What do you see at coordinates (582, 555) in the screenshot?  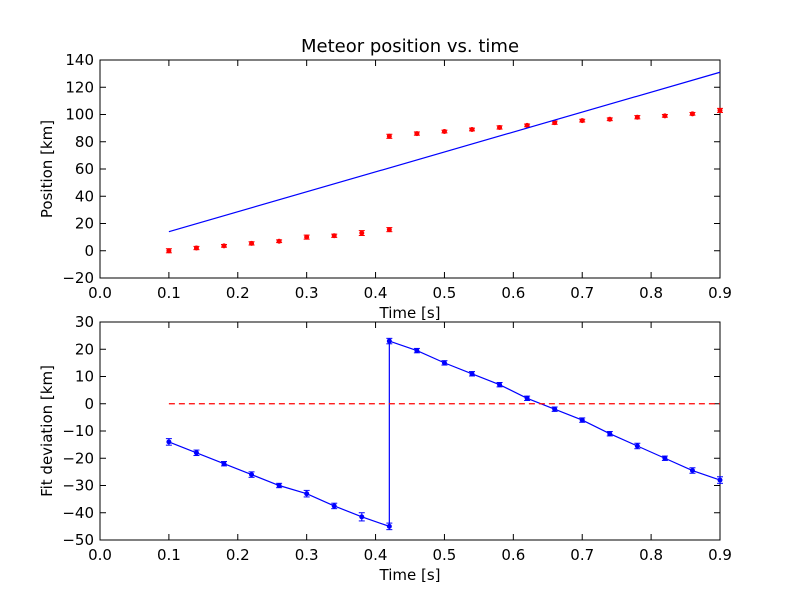 I see `deviation-x-tick-label: 0.7` at bounding box center [582, 555].